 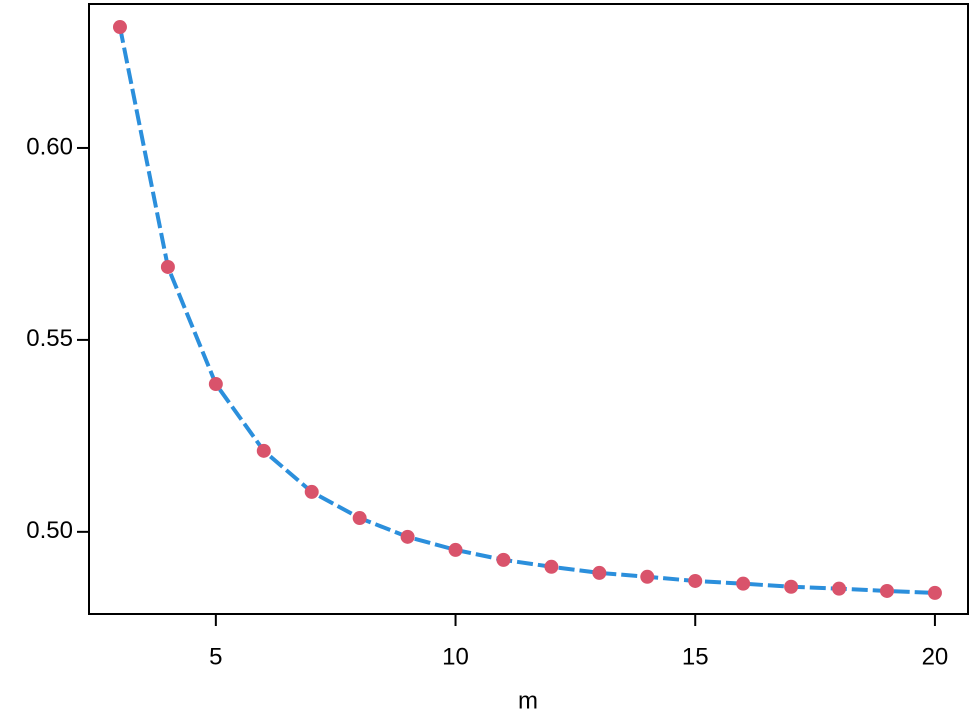 I want to click on x-tick-label: 5, so click(x=215, y=656).